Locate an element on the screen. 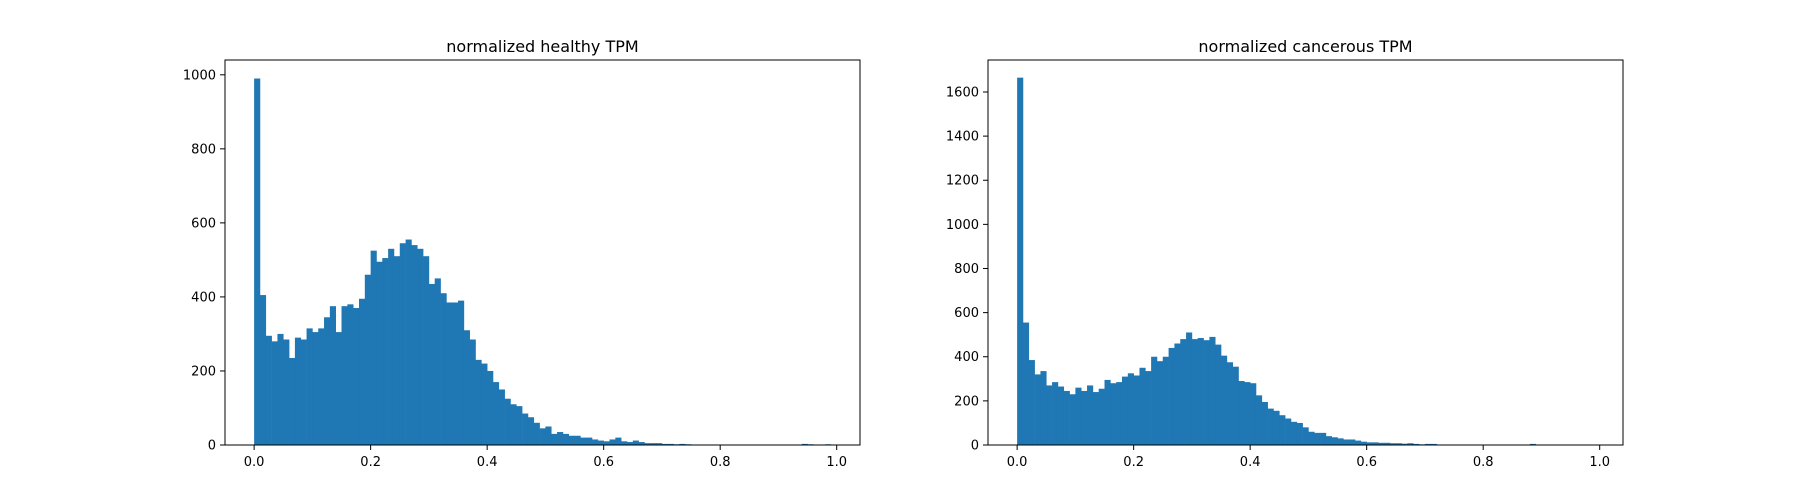 This screenshot has width=1800, height=500. y-tick-label: 200 is located at coordinates (203, 371).